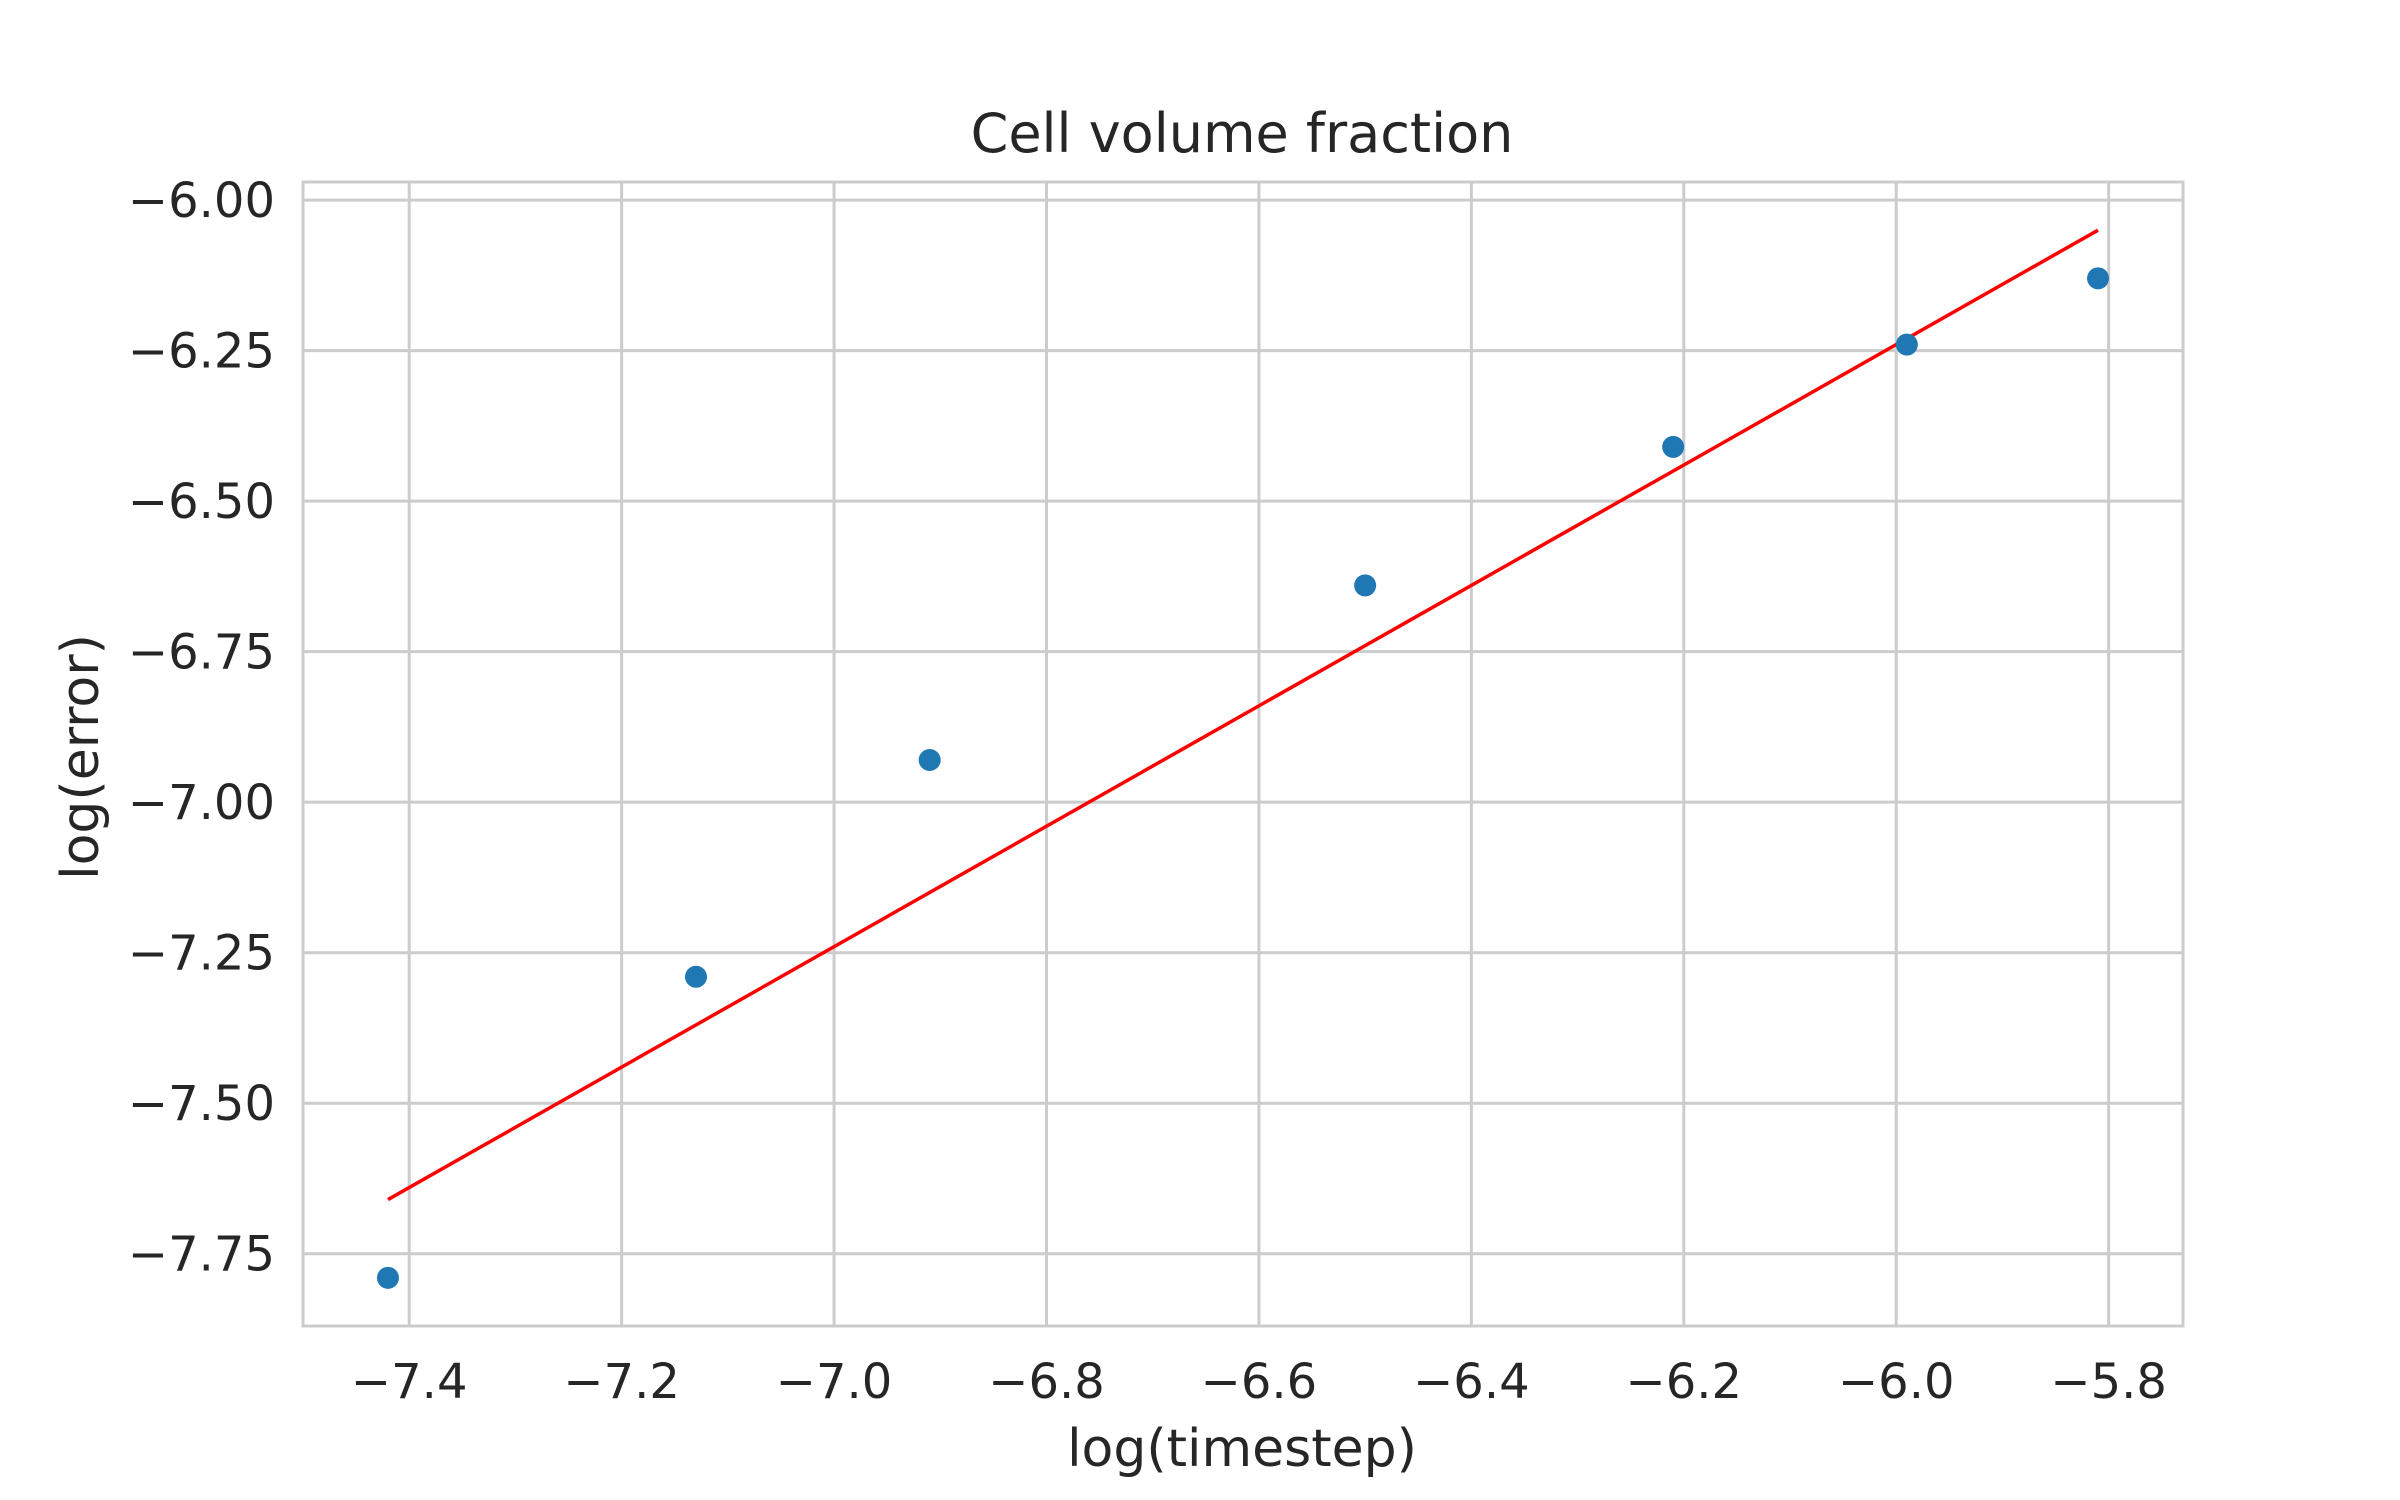 The image size is (2400, 1500). I want to click on y-tick-label: −7.25, so click(201, 954).